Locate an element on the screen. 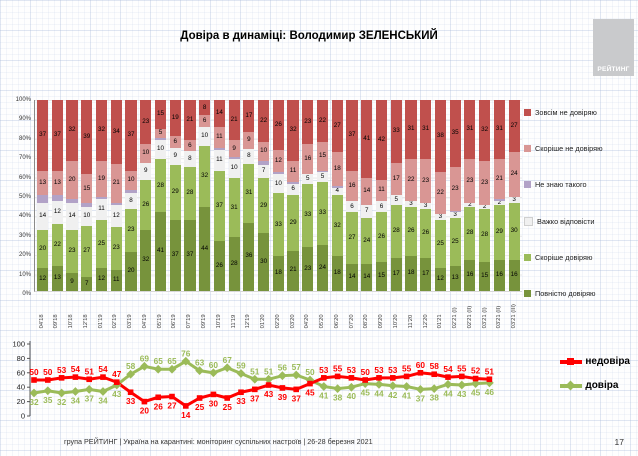 The image size is (638, 456). svg-text: 0 is located at coordinates (23, 416).